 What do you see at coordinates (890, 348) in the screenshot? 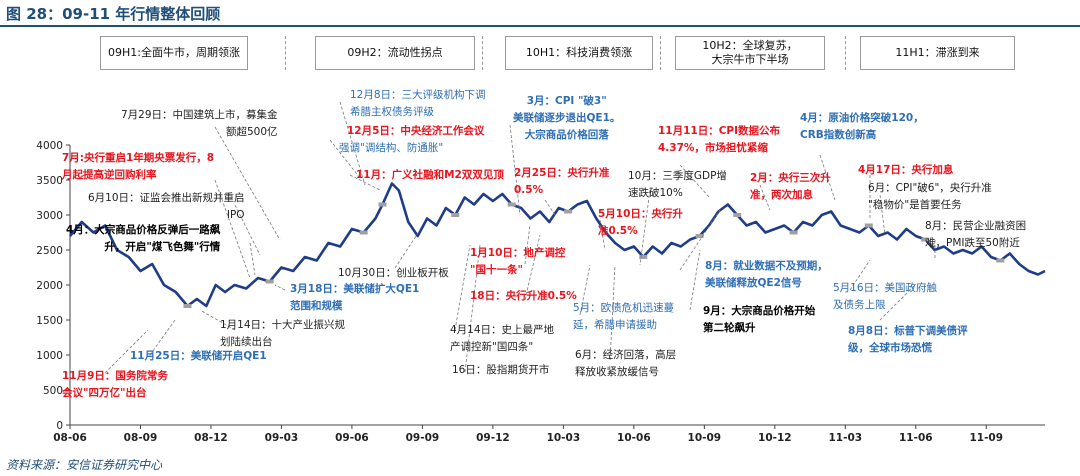
I see `annotation-line: 级，全球市场恐慌` at bounding box center [890, 348].